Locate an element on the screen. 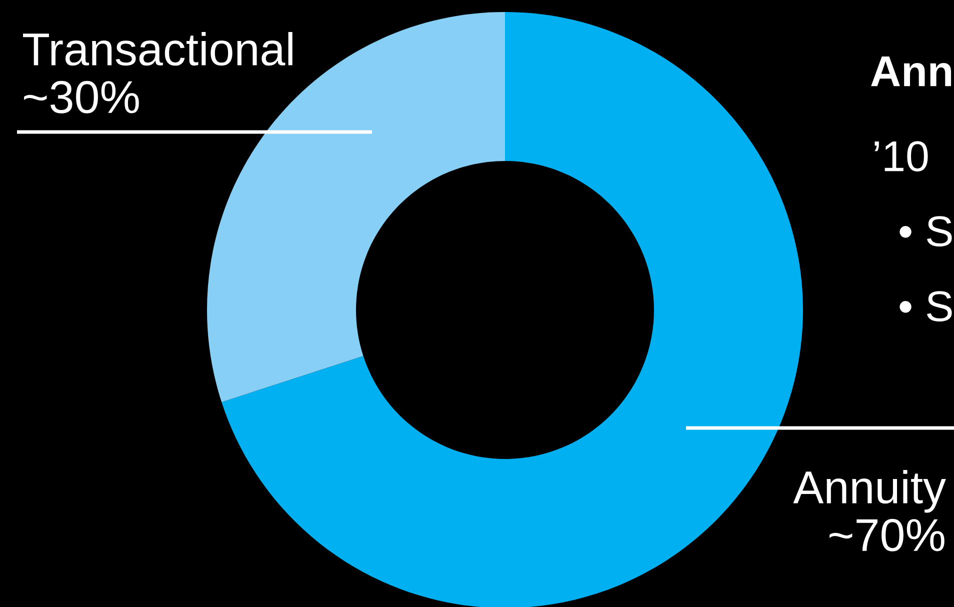 This screenshot has height=607, width=954. data-label: ~70% is located at coordinates (887, 535).